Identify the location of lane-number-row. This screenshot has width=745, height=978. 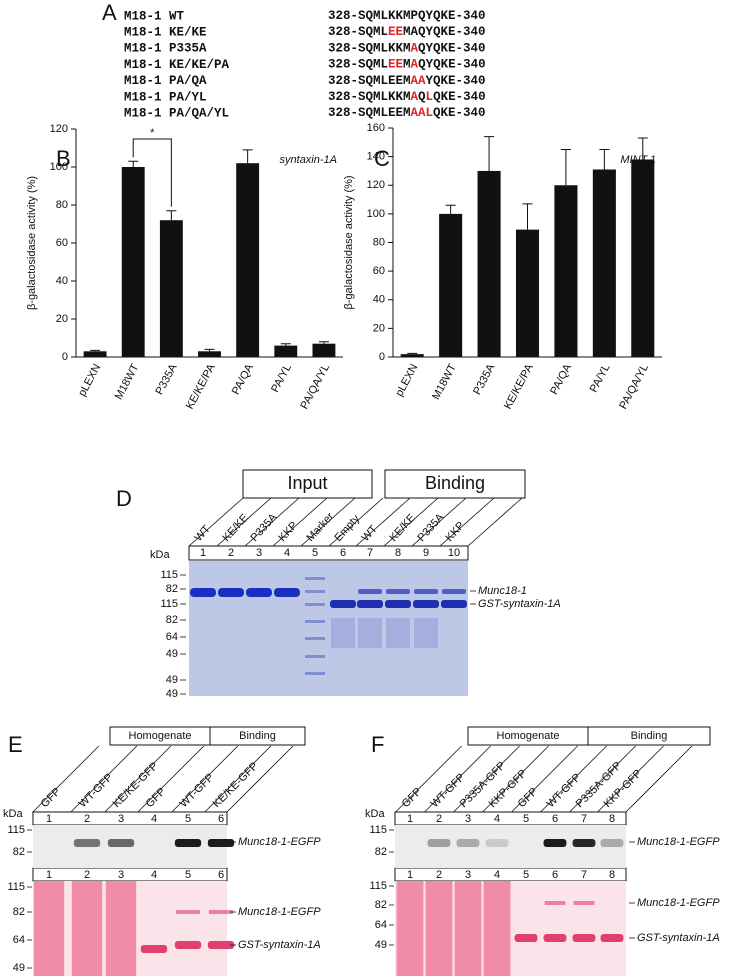
(130, 818).